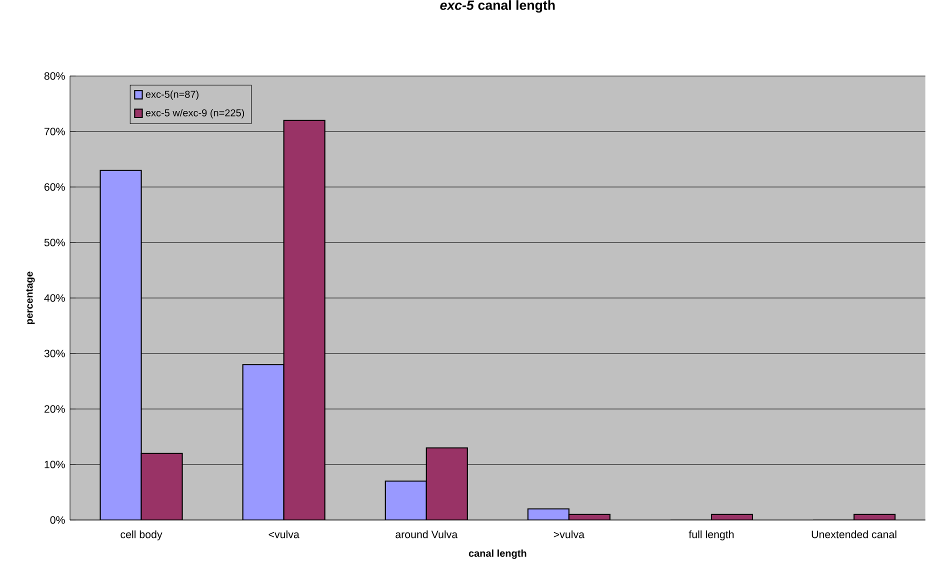 Image resolution: width=929 pixels, height=583 pixels. I want to click on x-tick-label: full length, so click(711, 535).